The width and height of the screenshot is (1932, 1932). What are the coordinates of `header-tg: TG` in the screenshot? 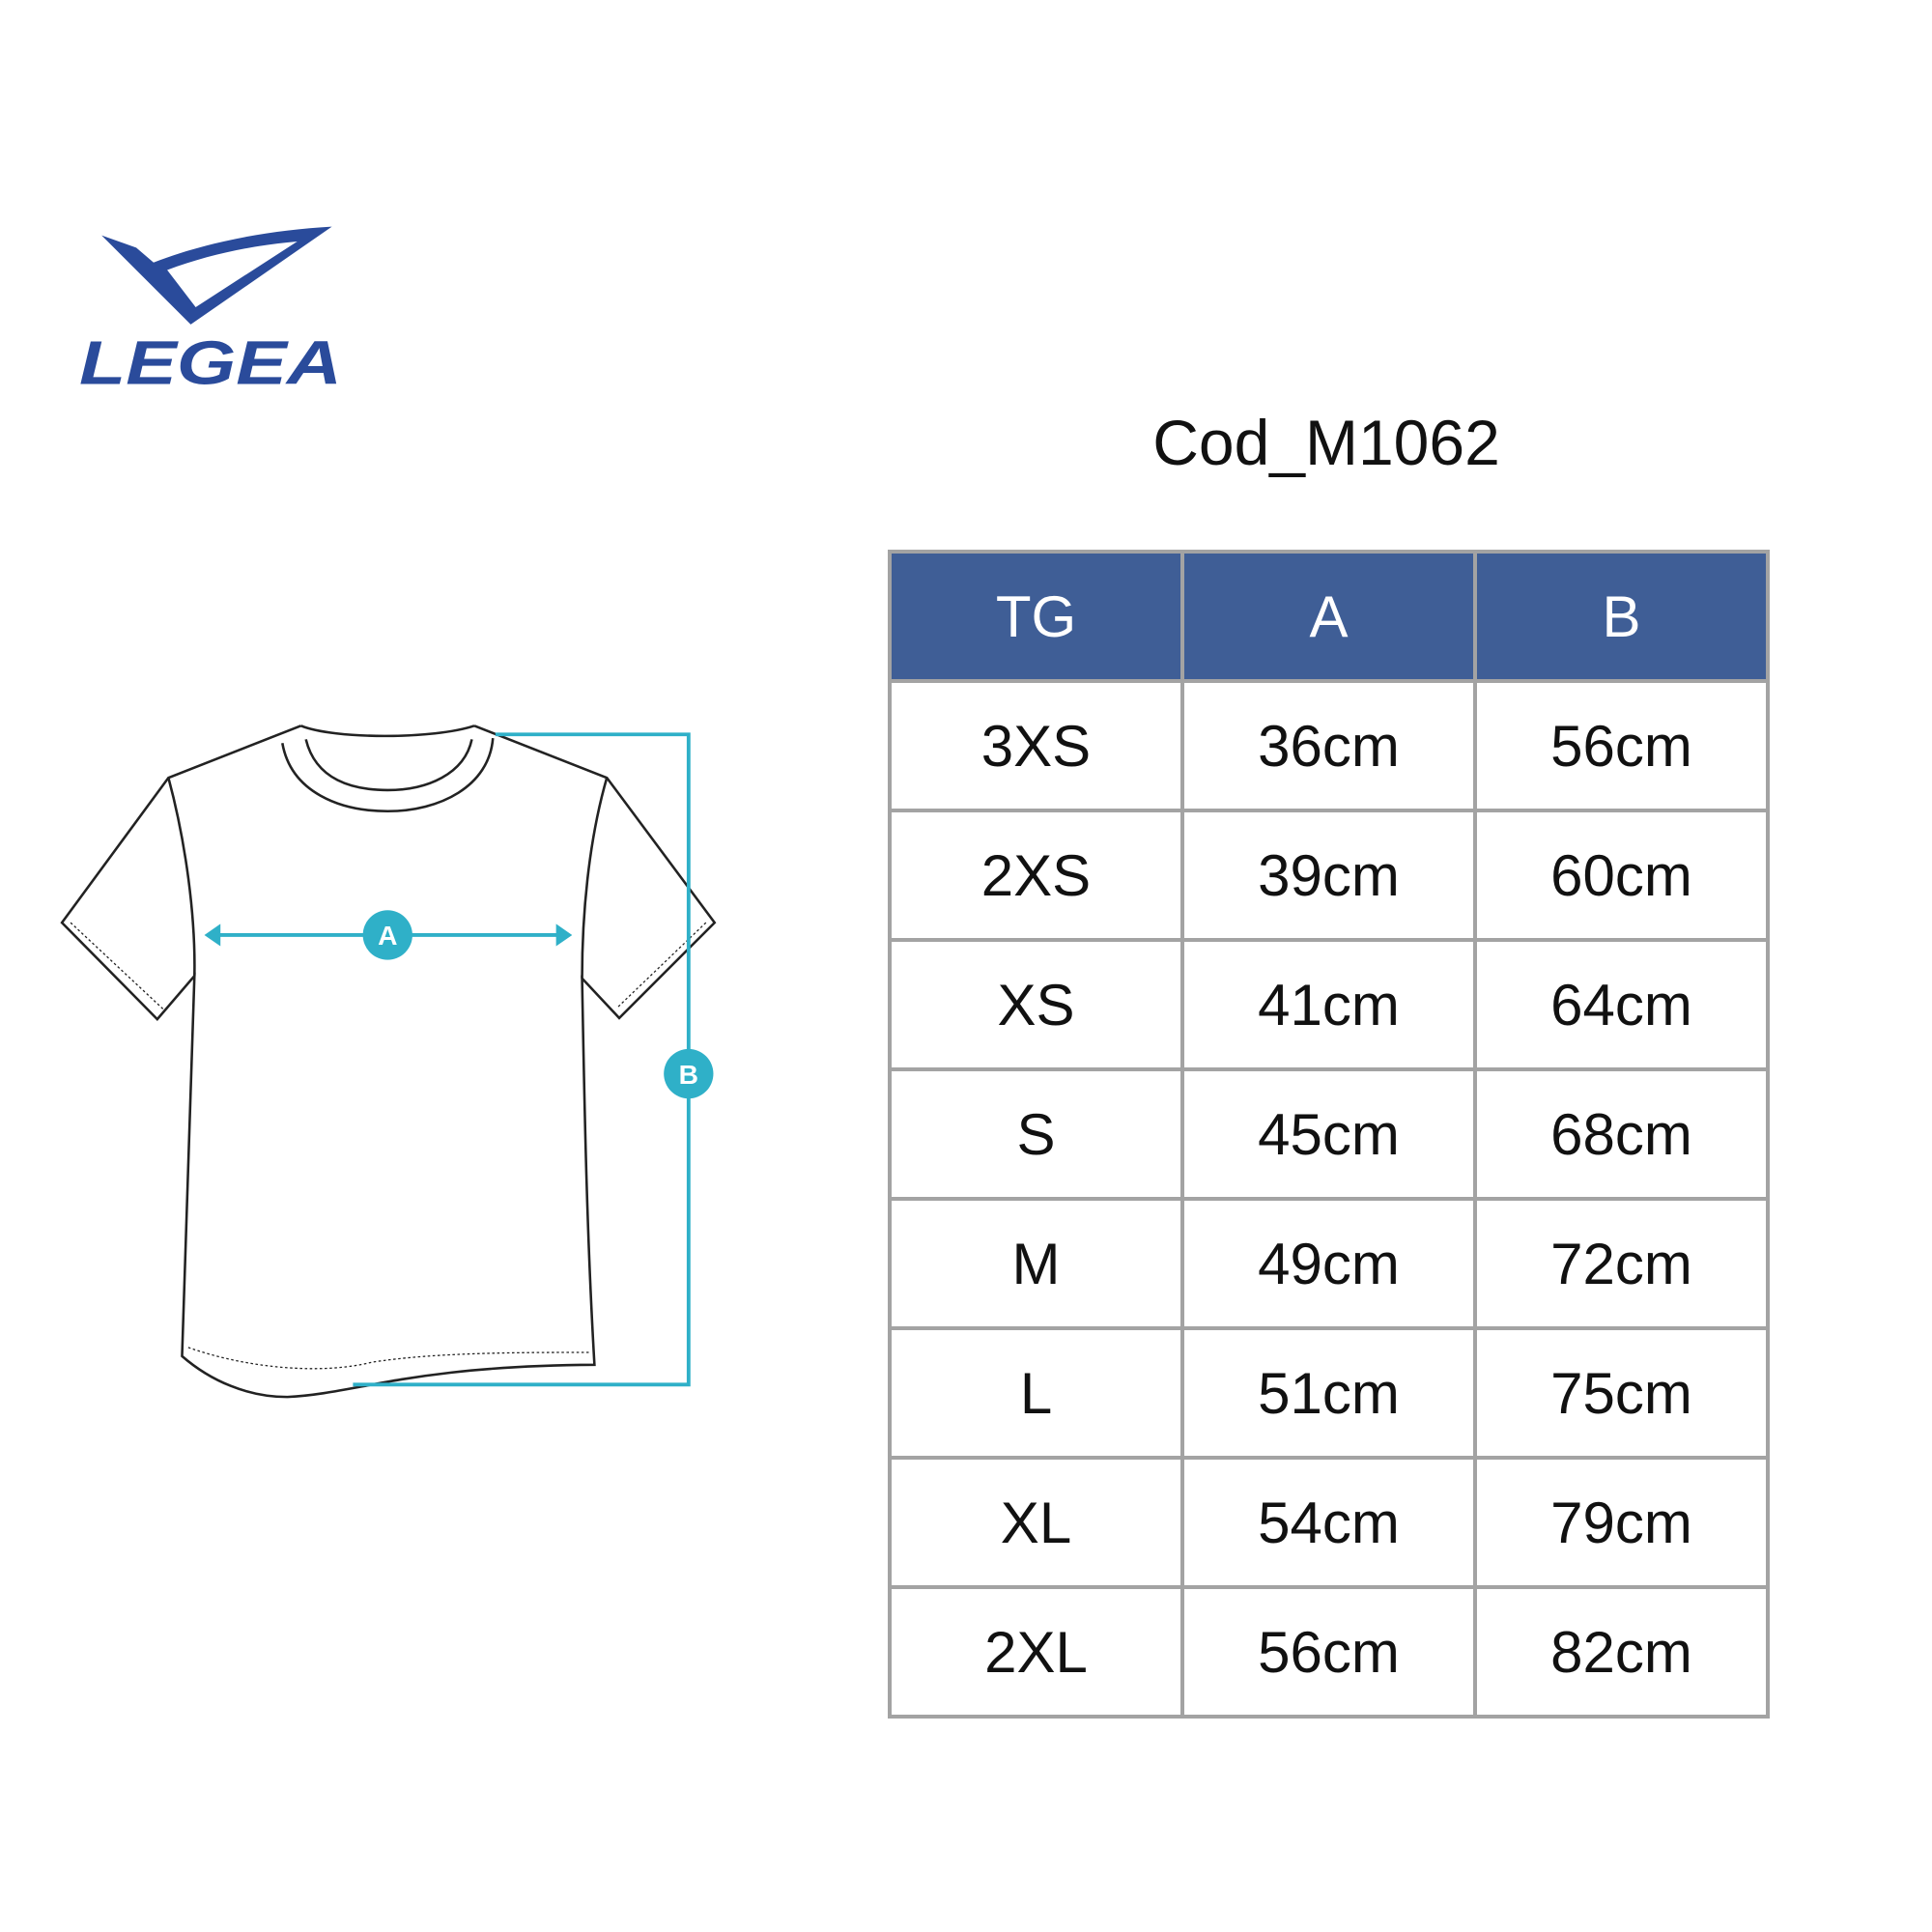 It's located at (1036, 616).